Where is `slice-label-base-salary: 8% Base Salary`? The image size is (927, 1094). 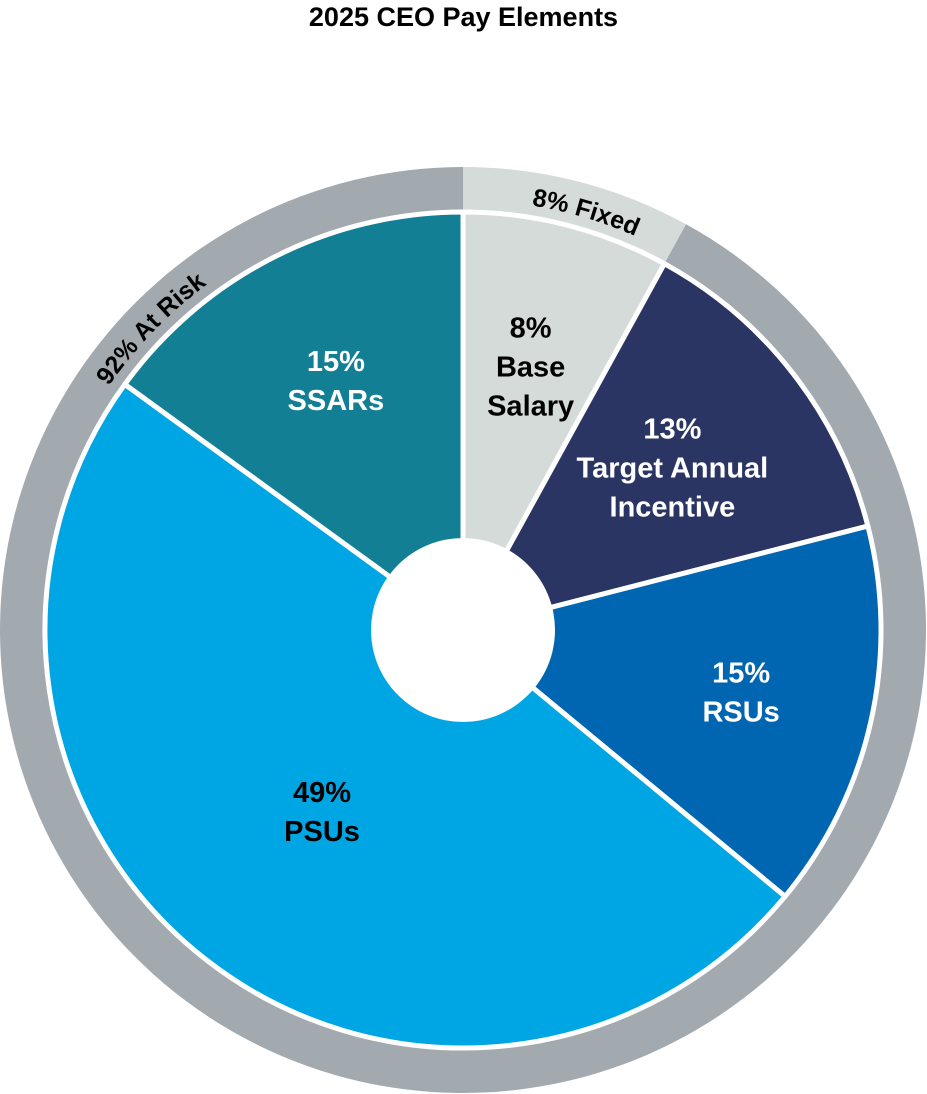
slice-label-base-salary: 8% Base Salary is located at coordinates (530, 368).